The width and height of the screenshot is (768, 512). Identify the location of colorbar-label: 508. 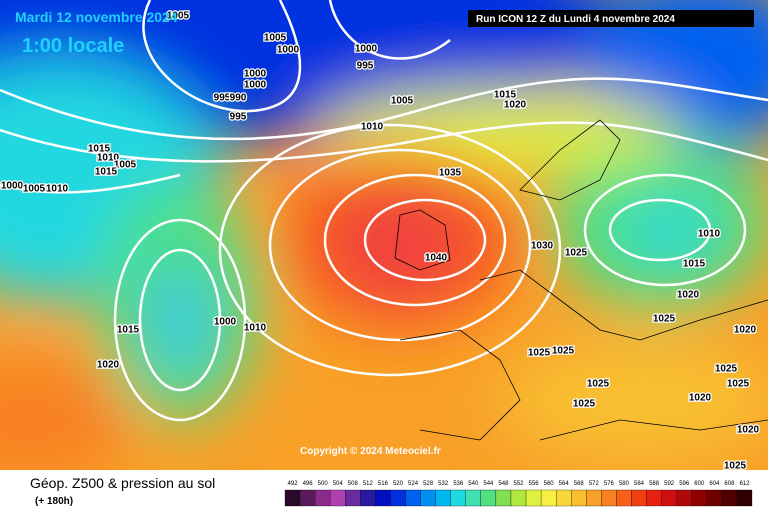
(353, 484).